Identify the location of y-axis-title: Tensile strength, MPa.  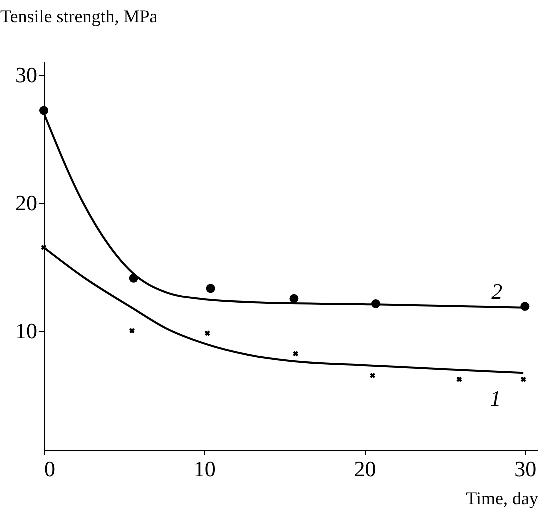
(79, 16).